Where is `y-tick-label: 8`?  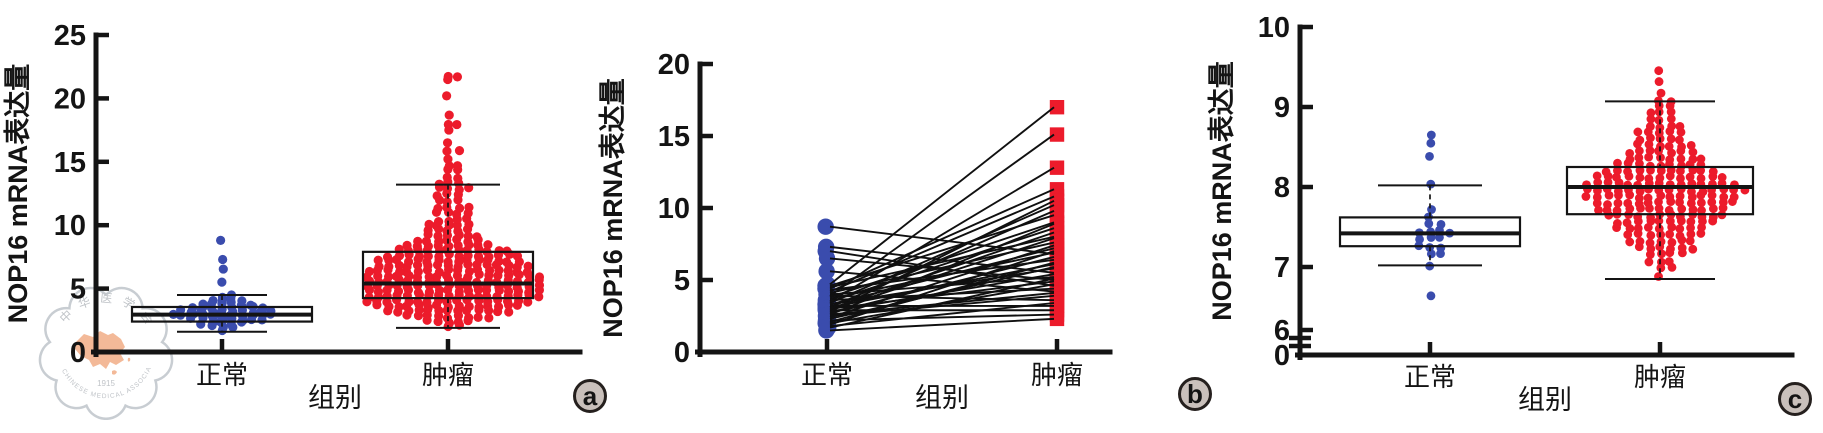
y-tick-label: 8 is located at coordinates (1282, 188).